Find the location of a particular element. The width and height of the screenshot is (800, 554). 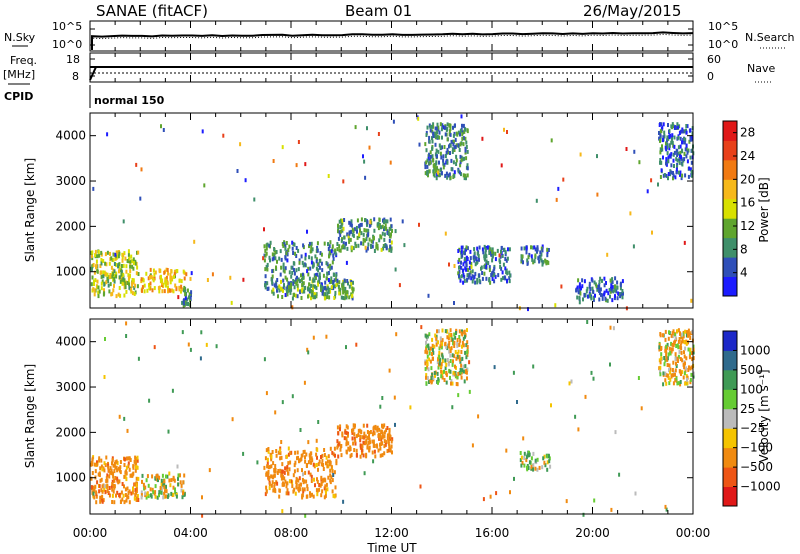

velocity-colorbar-swatch is located at coordinates (730, 418).